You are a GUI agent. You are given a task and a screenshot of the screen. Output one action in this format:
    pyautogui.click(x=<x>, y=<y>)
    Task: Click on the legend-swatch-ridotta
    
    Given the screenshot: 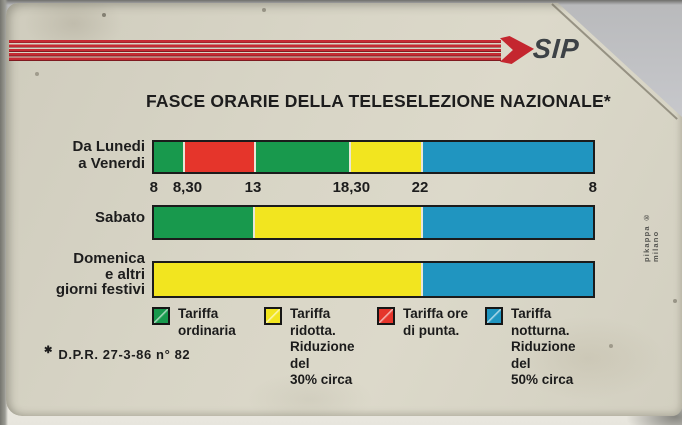 What is the action you would take?
    pyautogui.click(x=273, y=316)
    